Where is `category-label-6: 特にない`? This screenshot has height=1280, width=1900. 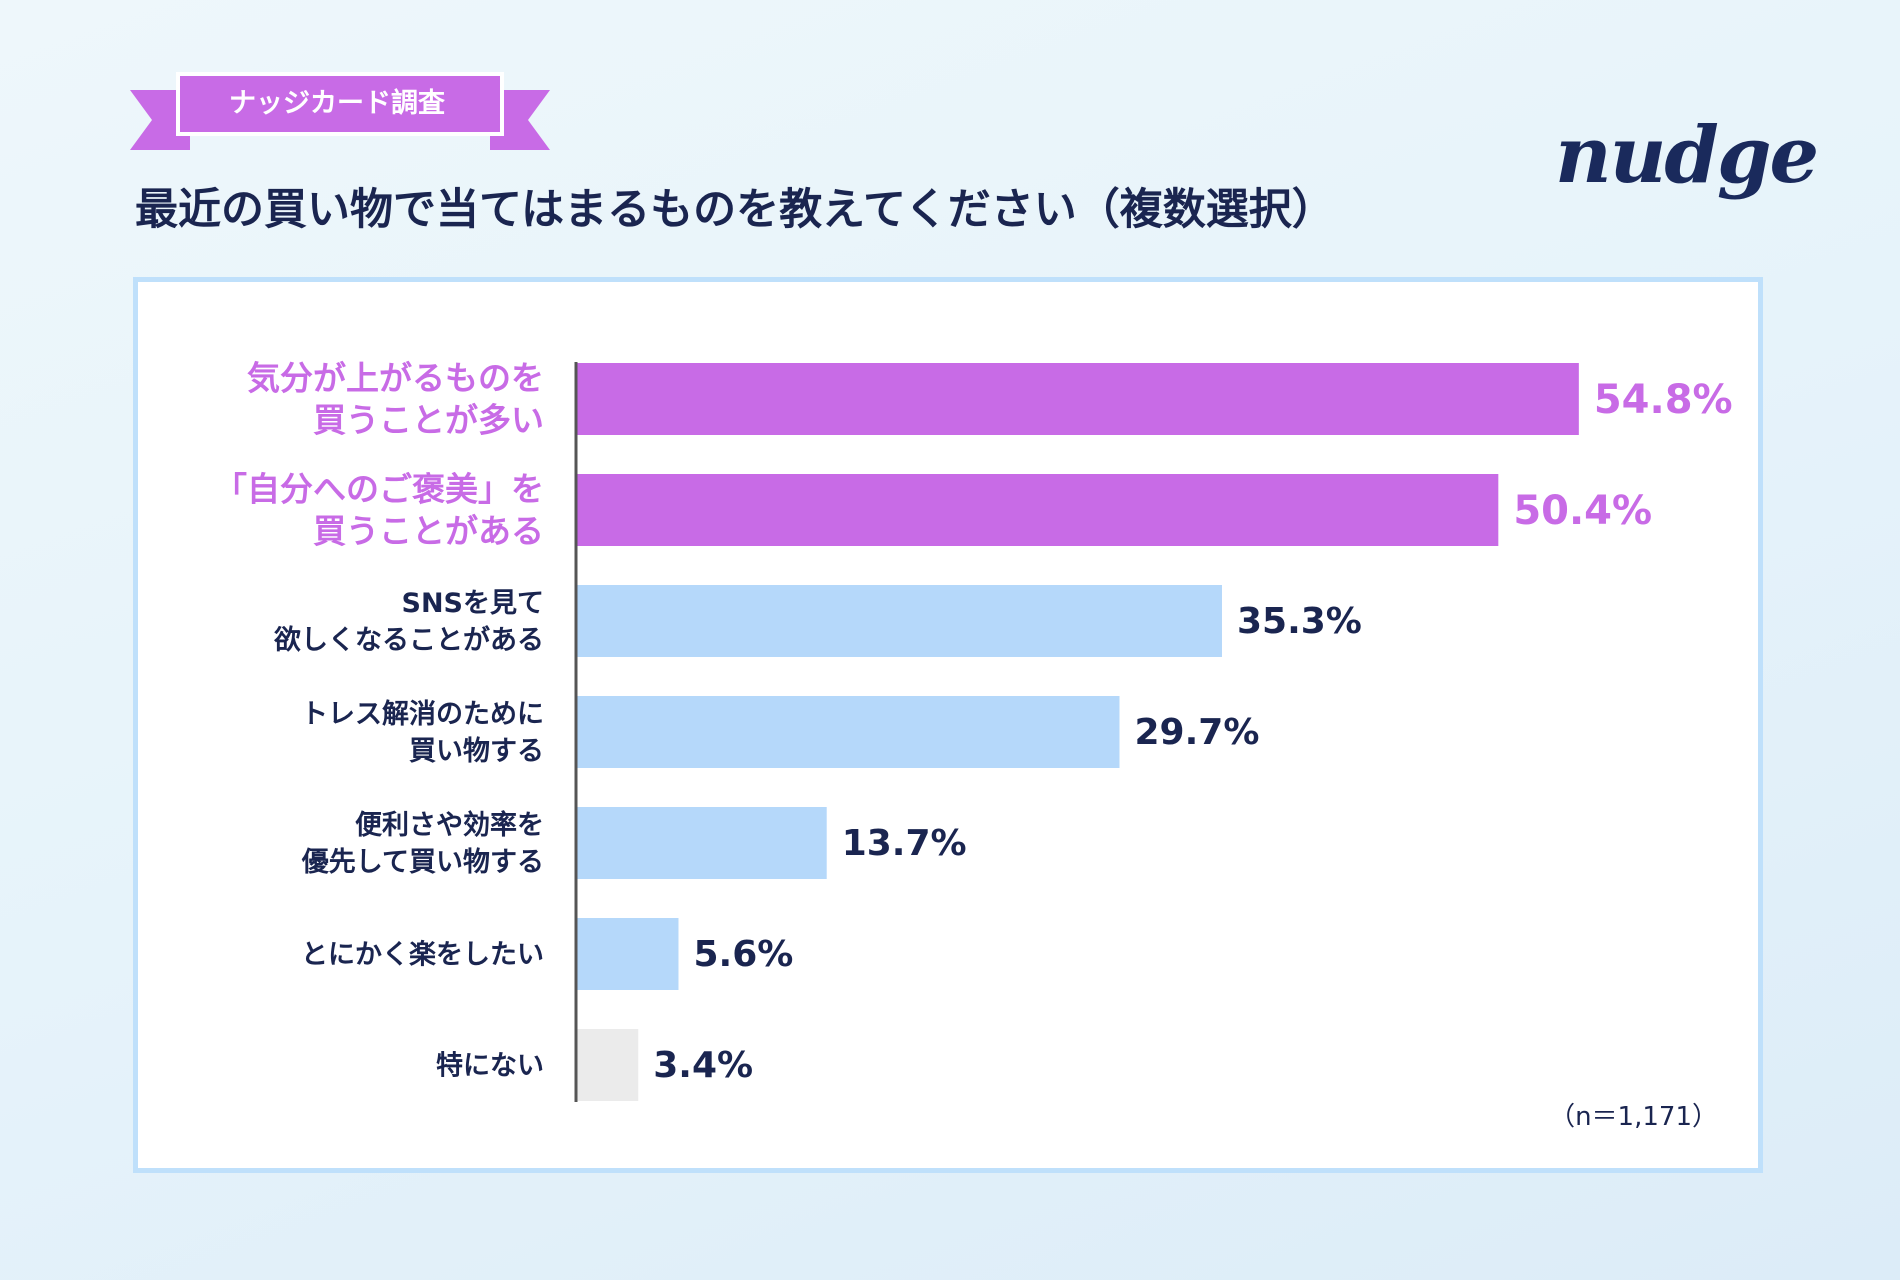 category-label-6: 特にない is located at coordinates (490, 1065).